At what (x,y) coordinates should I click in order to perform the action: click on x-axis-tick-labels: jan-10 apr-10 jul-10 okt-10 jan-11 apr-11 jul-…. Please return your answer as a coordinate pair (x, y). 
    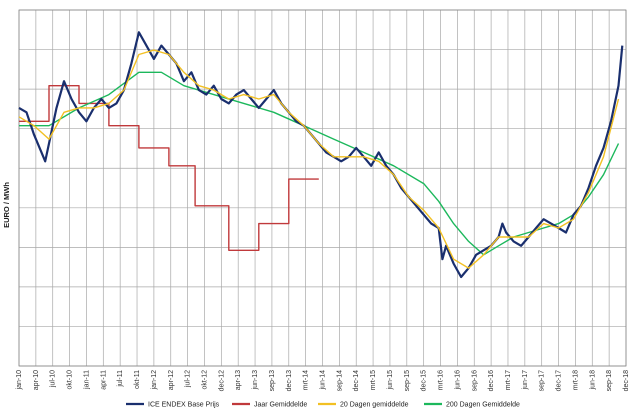
    Looking at the image, I should click on (323, 381).